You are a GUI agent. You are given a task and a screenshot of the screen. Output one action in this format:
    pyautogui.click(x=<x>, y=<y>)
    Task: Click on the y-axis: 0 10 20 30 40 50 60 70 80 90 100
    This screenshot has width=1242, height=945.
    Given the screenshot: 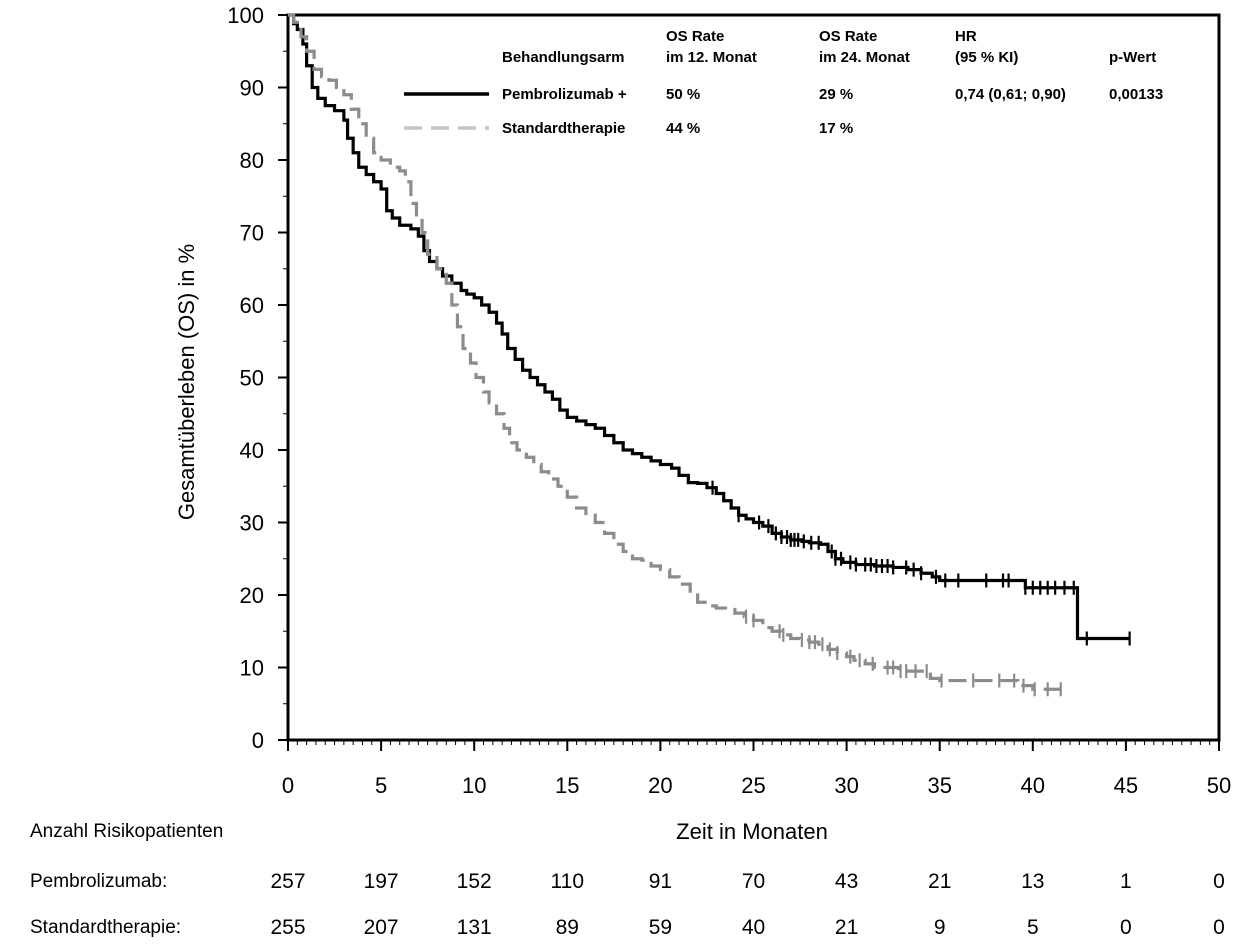 What is the action you would take?
    pyautogui.click(x=257, y=378)
    